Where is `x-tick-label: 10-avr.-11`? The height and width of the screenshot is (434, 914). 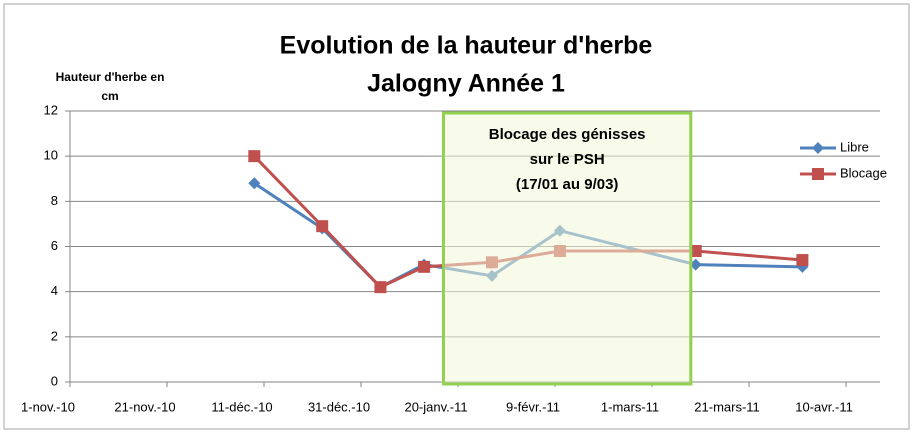
x-tick-label: 10-avr.-11 is located at coordinates (824, 406).